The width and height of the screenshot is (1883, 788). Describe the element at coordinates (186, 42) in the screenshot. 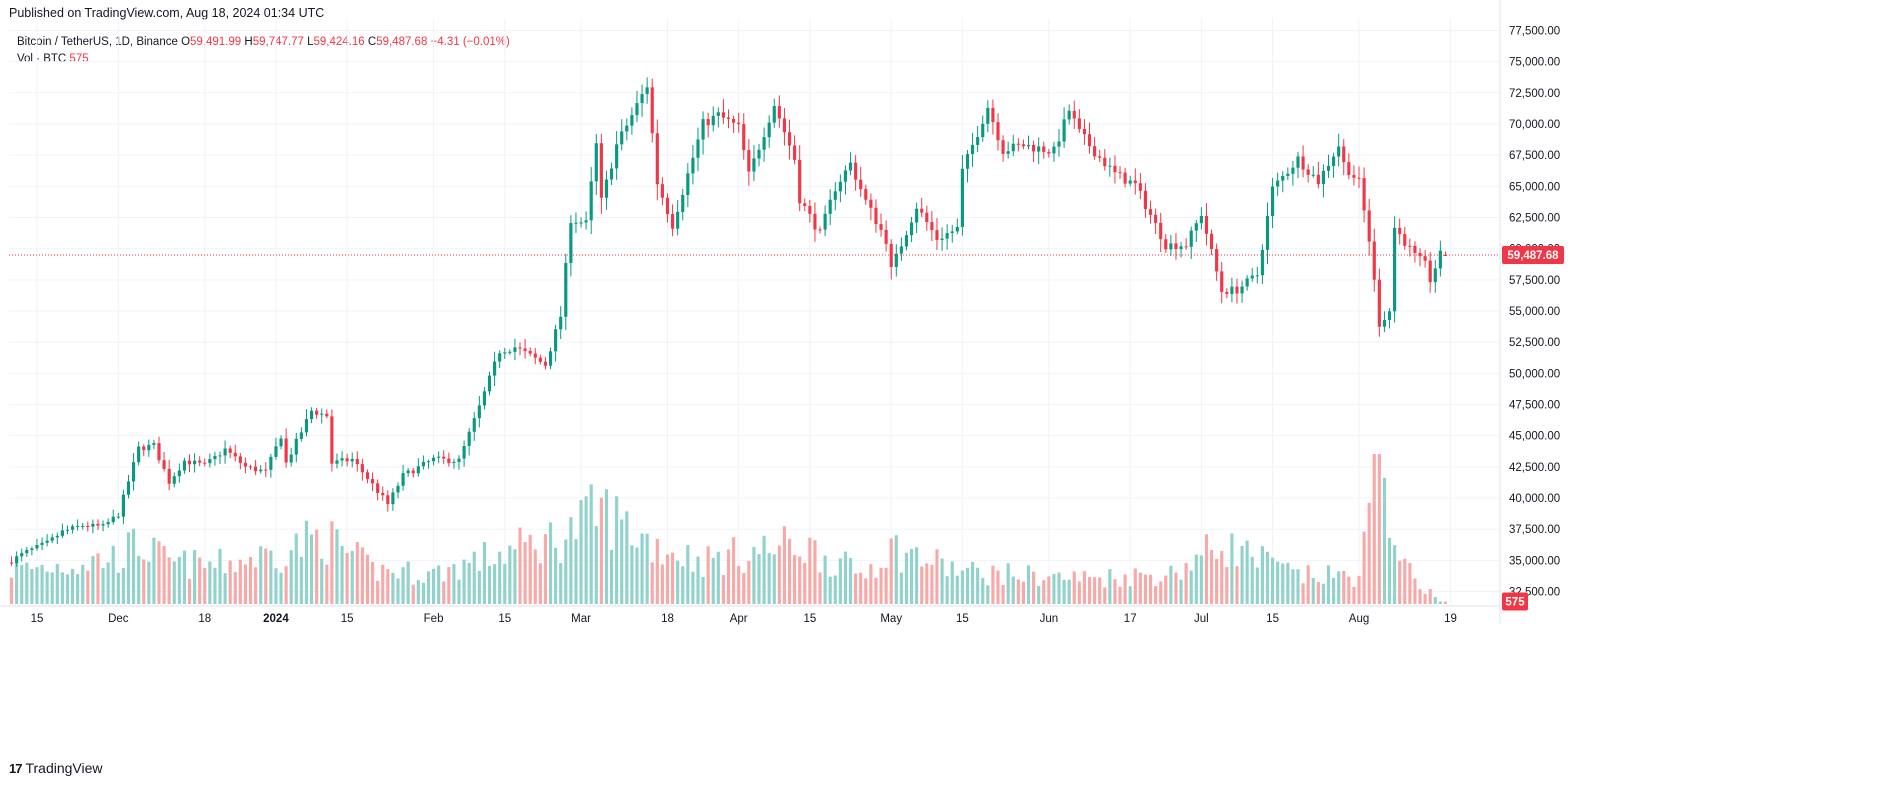

I see `open-label: O` at that location.